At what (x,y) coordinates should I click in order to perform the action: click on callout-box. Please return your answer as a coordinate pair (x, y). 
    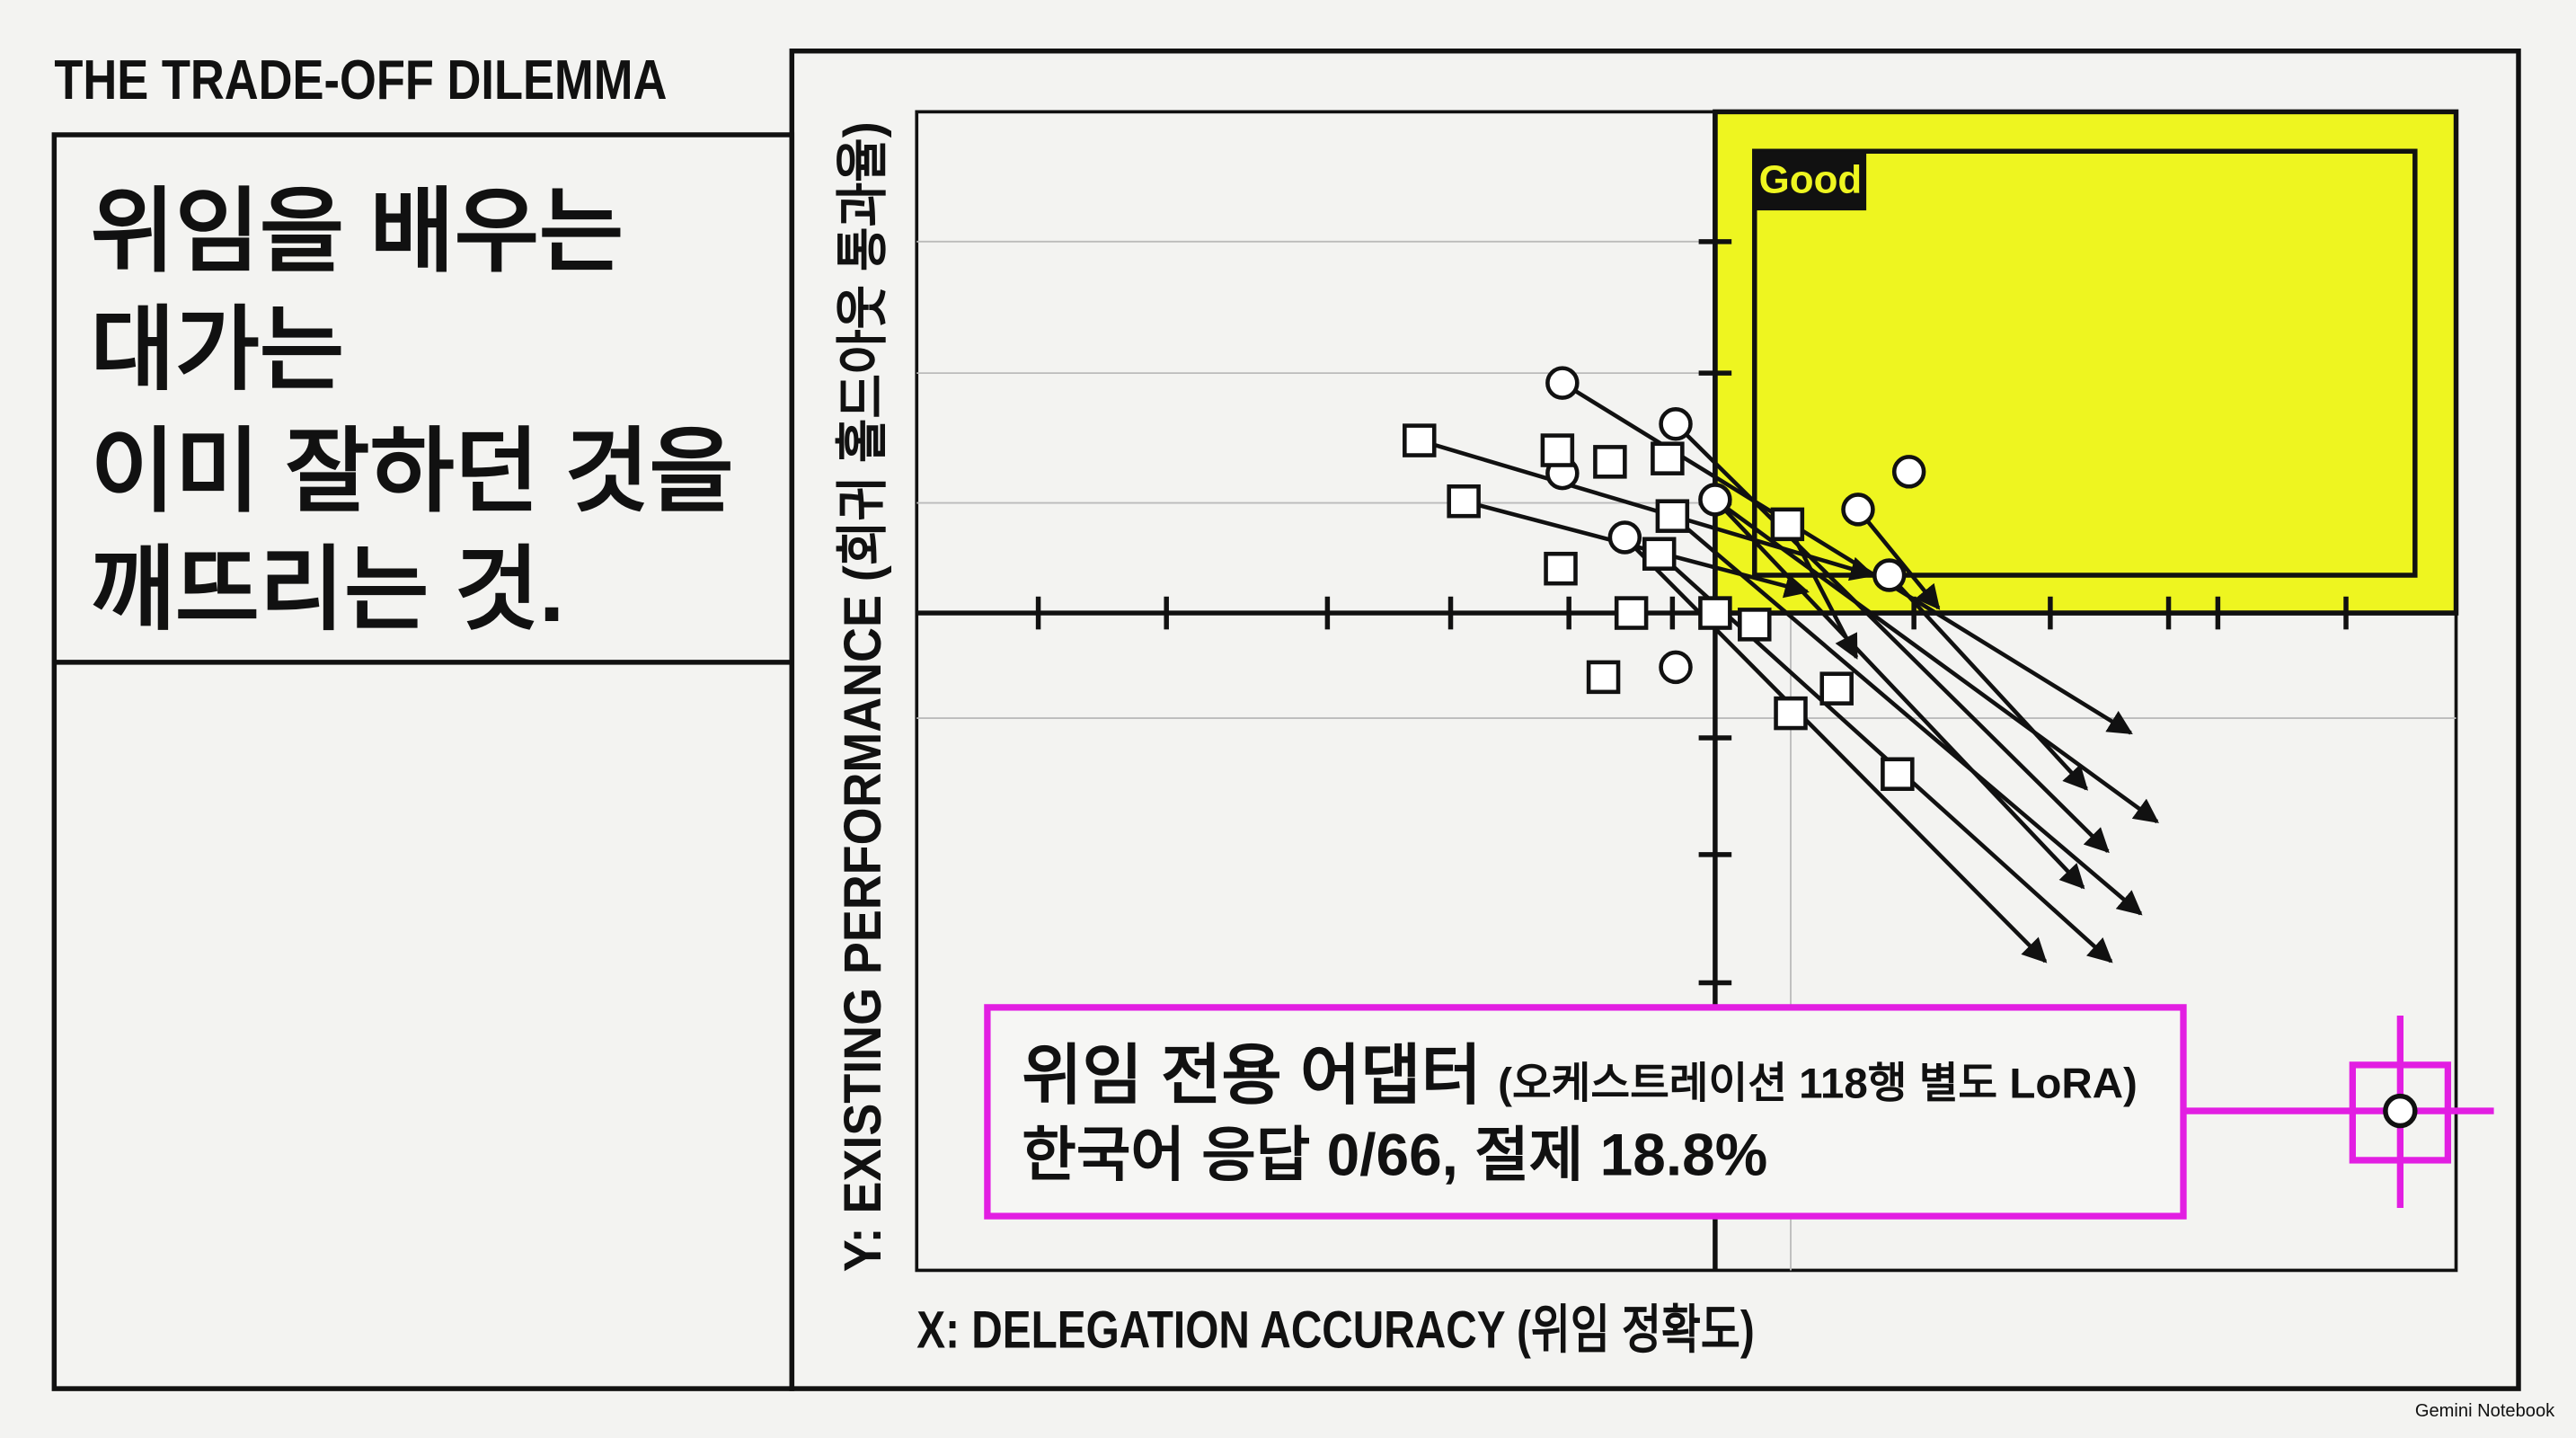
    Looking at the image, I should click on (1586, 1112).